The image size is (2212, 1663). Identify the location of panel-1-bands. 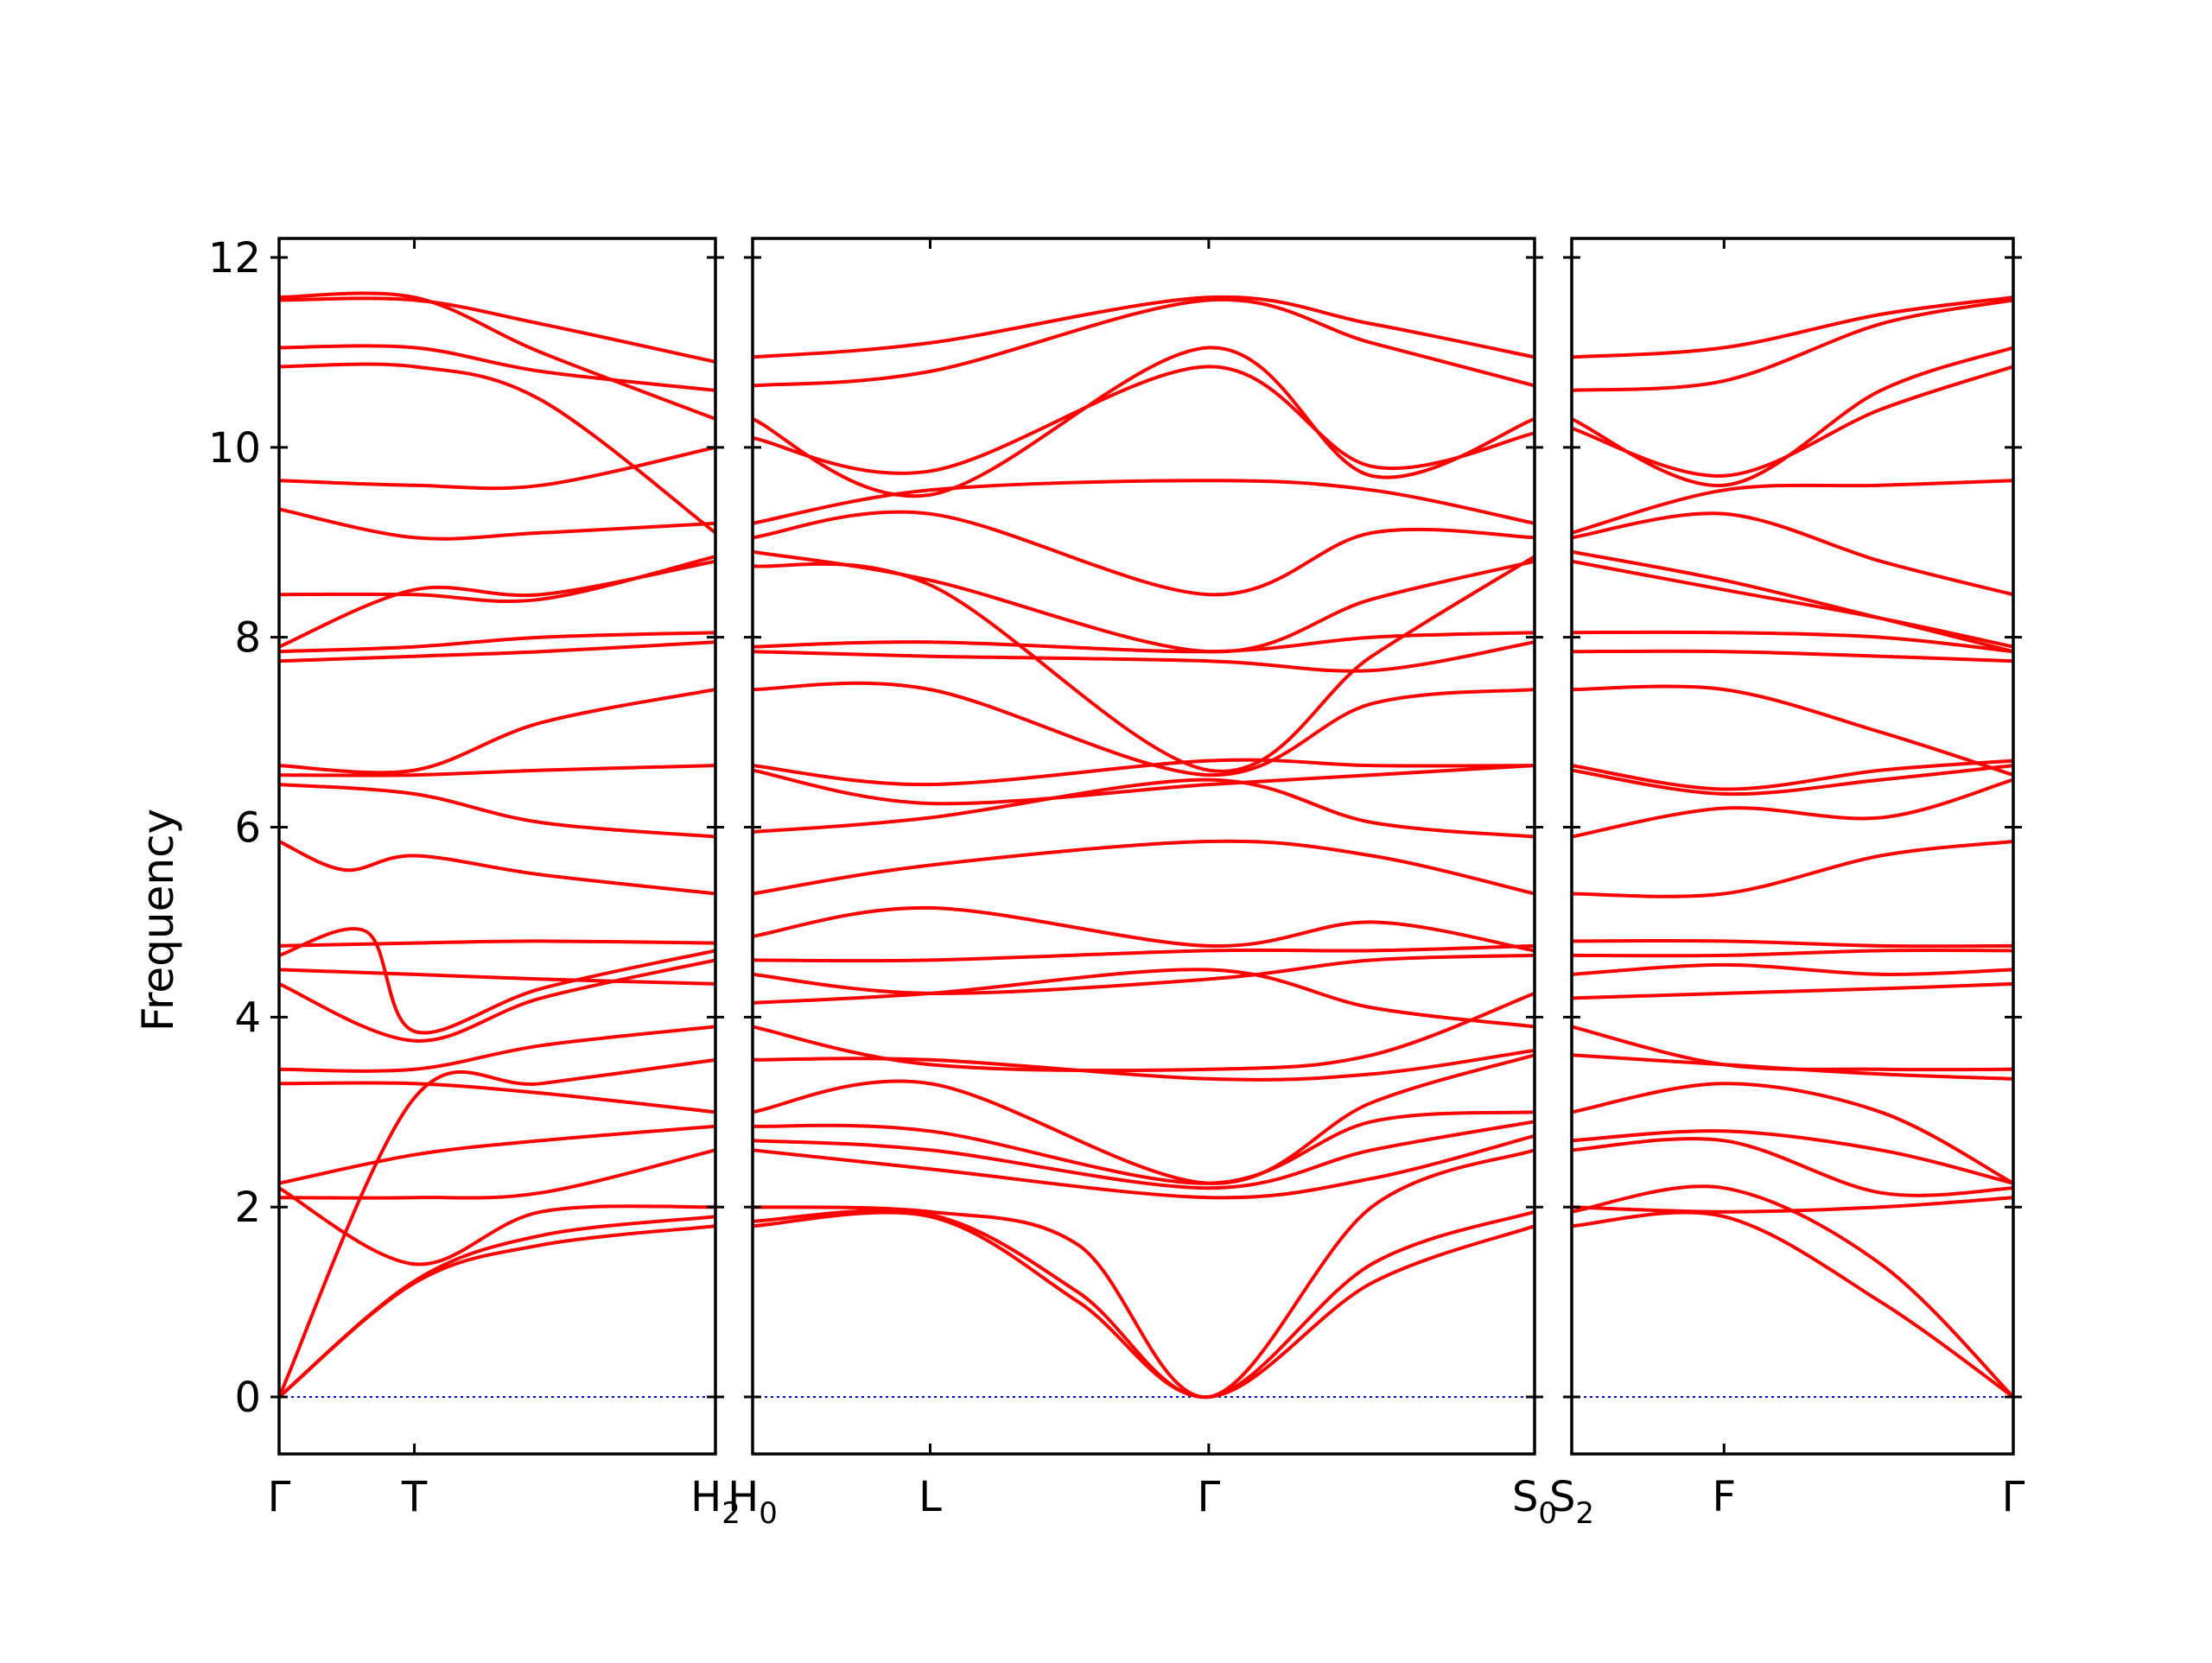
(497, 845).